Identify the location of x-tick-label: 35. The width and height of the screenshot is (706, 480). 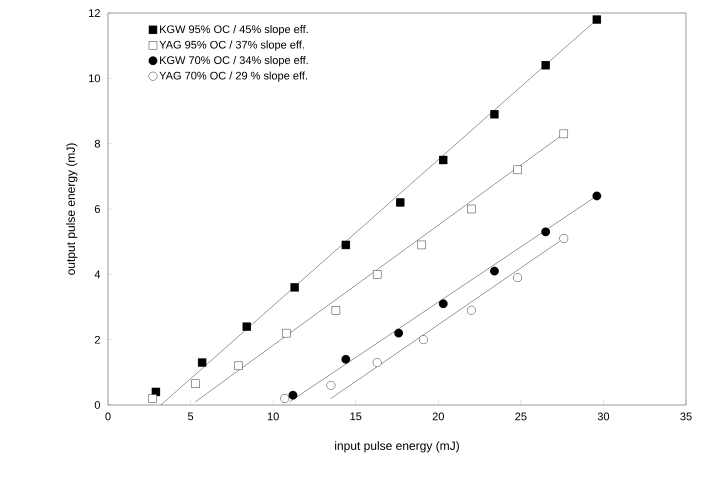
(686, 416).